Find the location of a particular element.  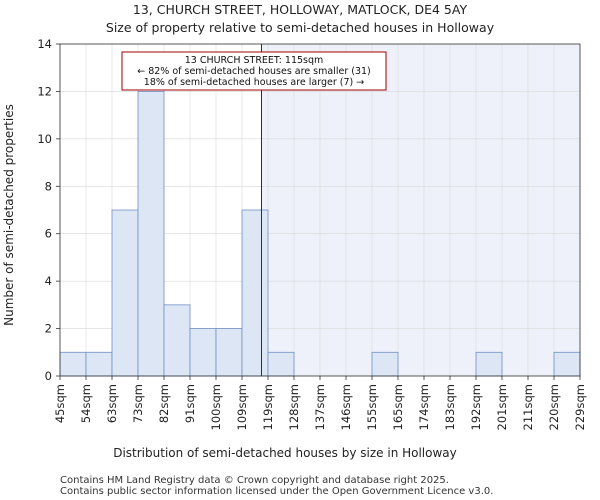

x-tick-label: 82sqm is located at coordinates (164, 403).